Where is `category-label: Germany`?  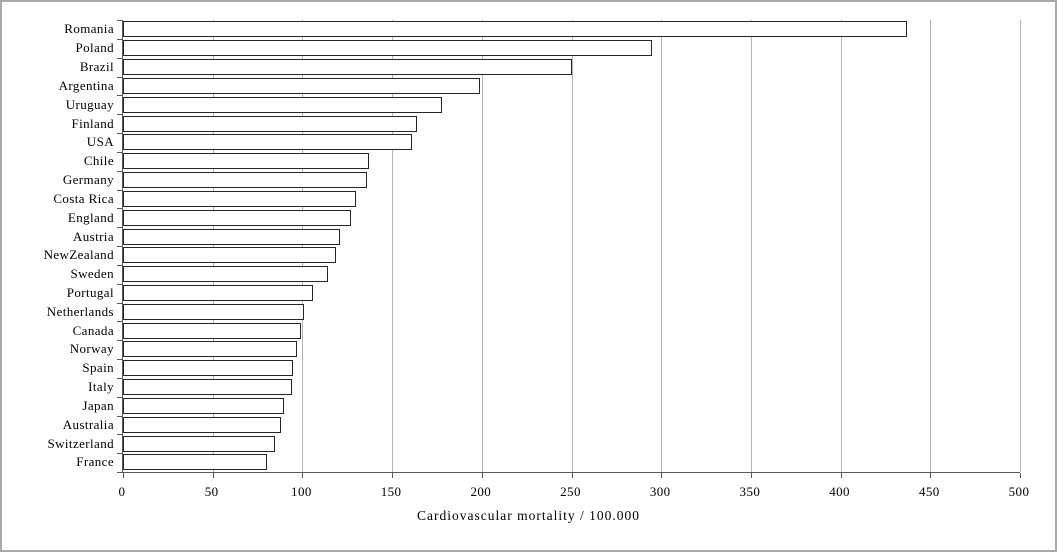 category-label: Germany is located at coordinates (88, 180).